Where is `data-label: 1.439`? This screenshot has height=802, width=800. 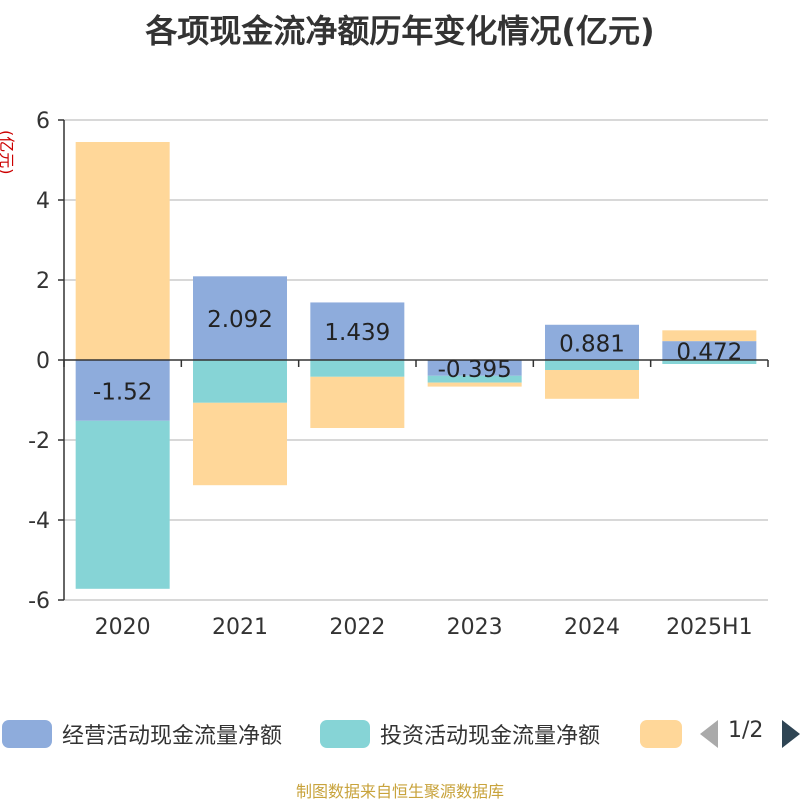 data-label: 1.439 is located at coordinates (357, 333).